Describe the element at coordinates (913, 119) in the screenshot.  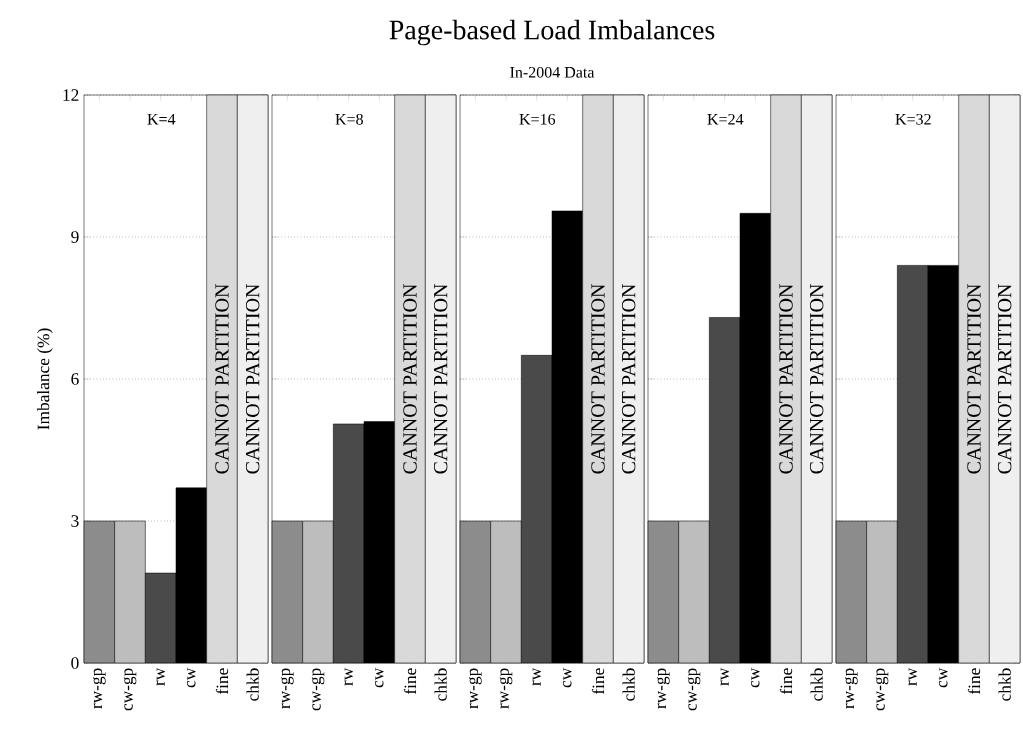
I see `annotation: K=32` at that location.